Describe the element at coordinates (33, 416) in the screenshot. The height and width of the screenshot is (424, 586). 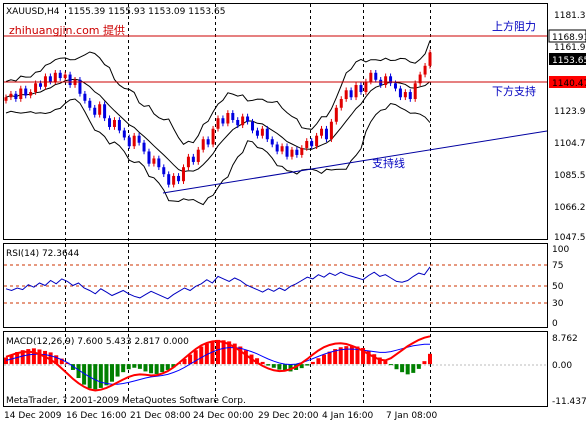
I see `time-tick: 14 Dec 2009` at that location.